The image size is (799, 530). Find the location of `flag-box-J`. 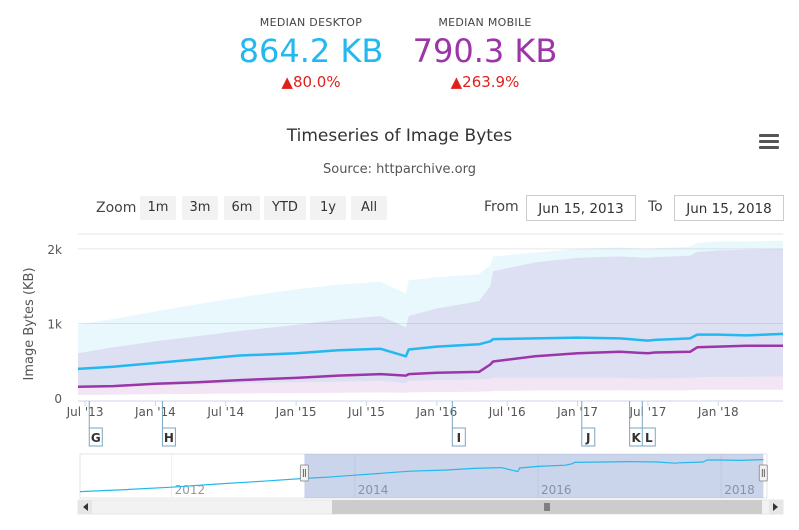

flag-box-J is located at coordinates (588, 437).